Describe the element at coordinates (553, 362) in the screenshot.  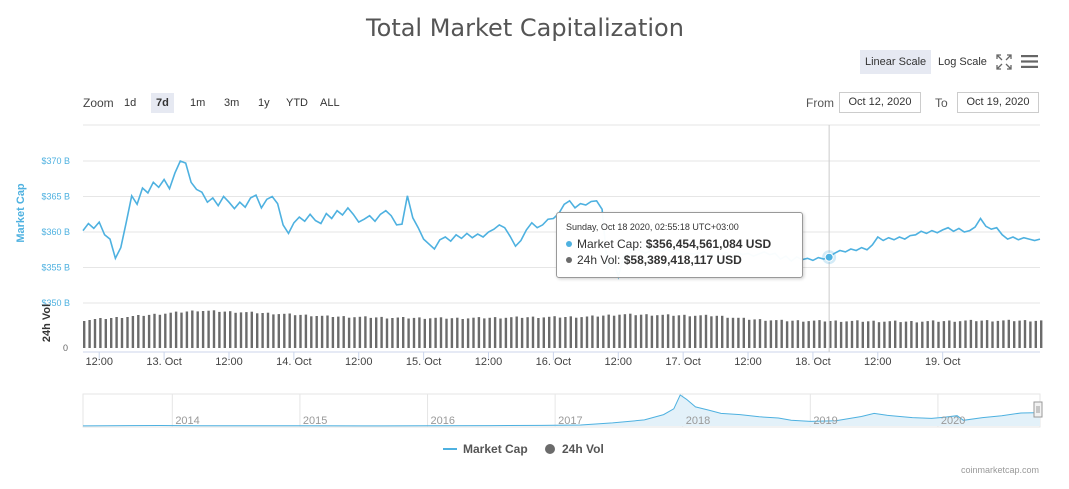
I see `x-tick-7: 16. Oct` at that location.